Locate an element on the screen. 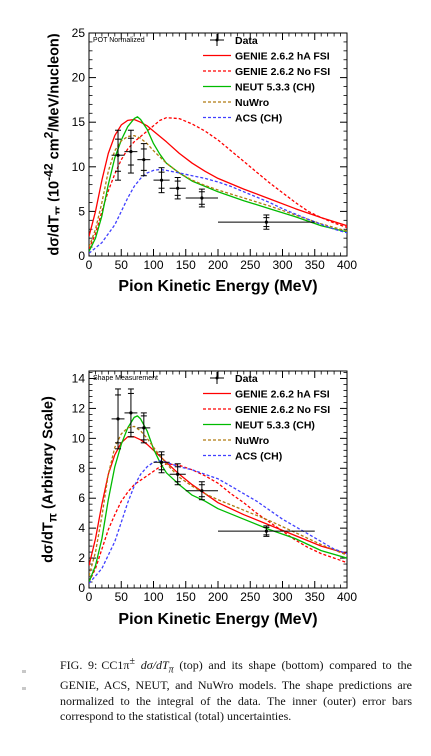 Image resolution: width=431 pixels, height=756 pixels. legend-label: NuWro is located at coordinates (252, 103).